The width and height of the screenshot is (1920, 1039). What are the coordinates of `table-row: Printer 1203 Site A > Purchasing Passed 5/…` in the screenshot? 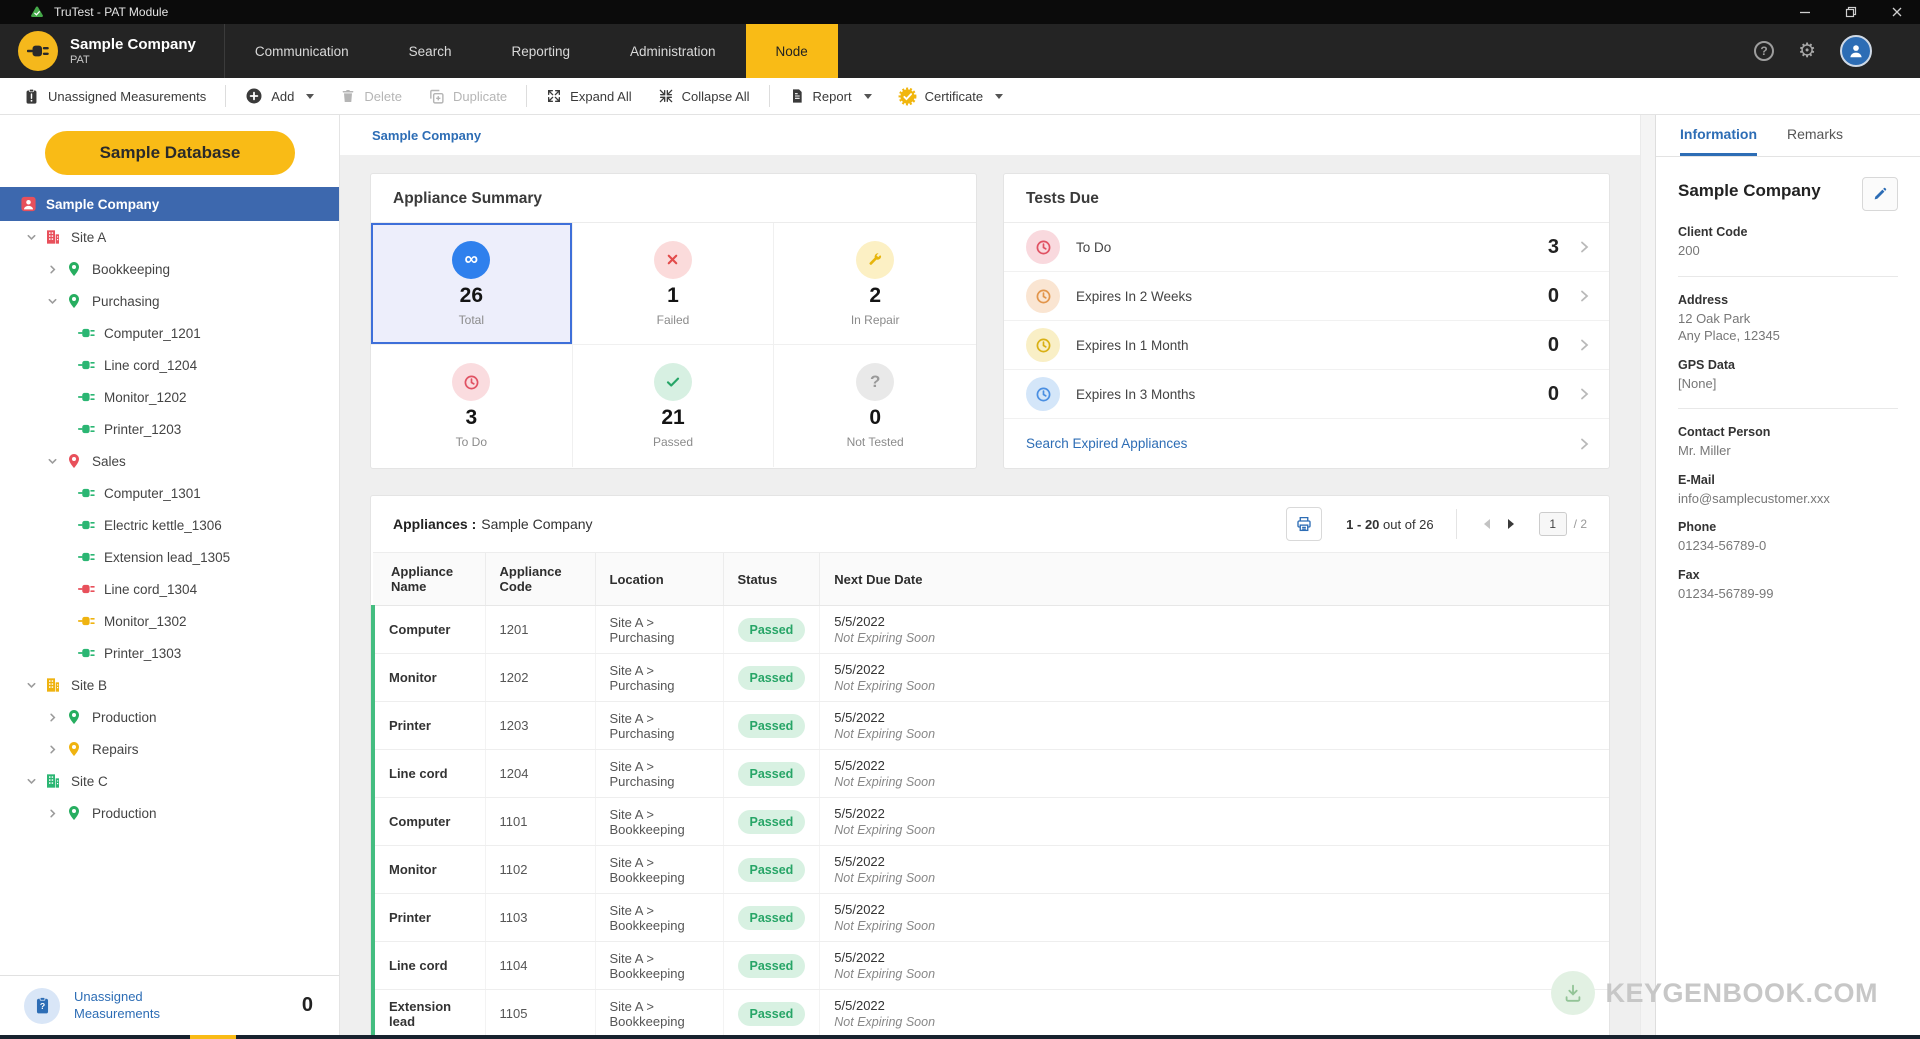 It's located at (990, 725).